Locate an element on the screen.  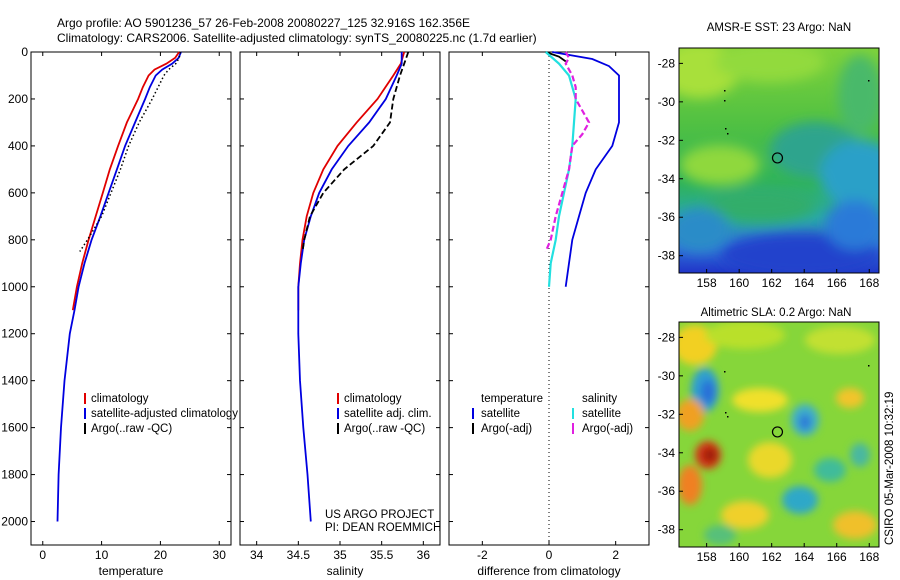
series-salinity-argo-adj is located at coordinates (567, 151).